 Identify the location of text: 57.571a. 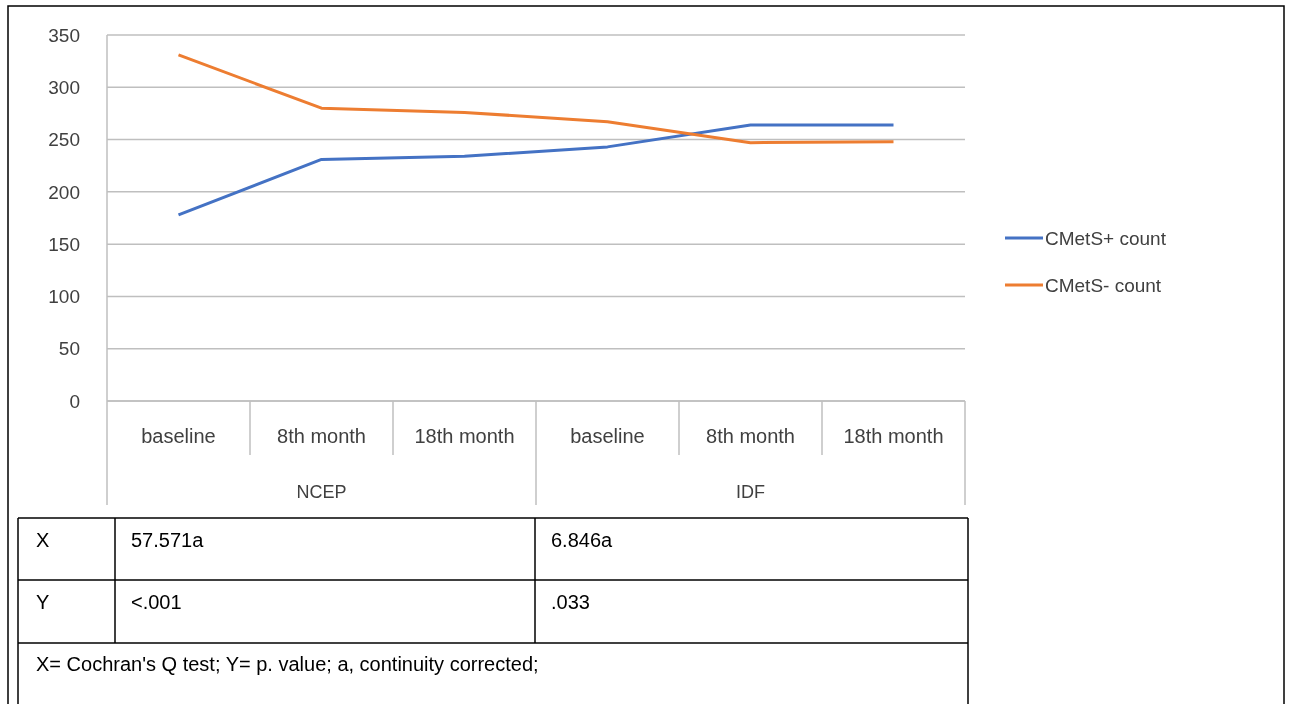
(168, 540).